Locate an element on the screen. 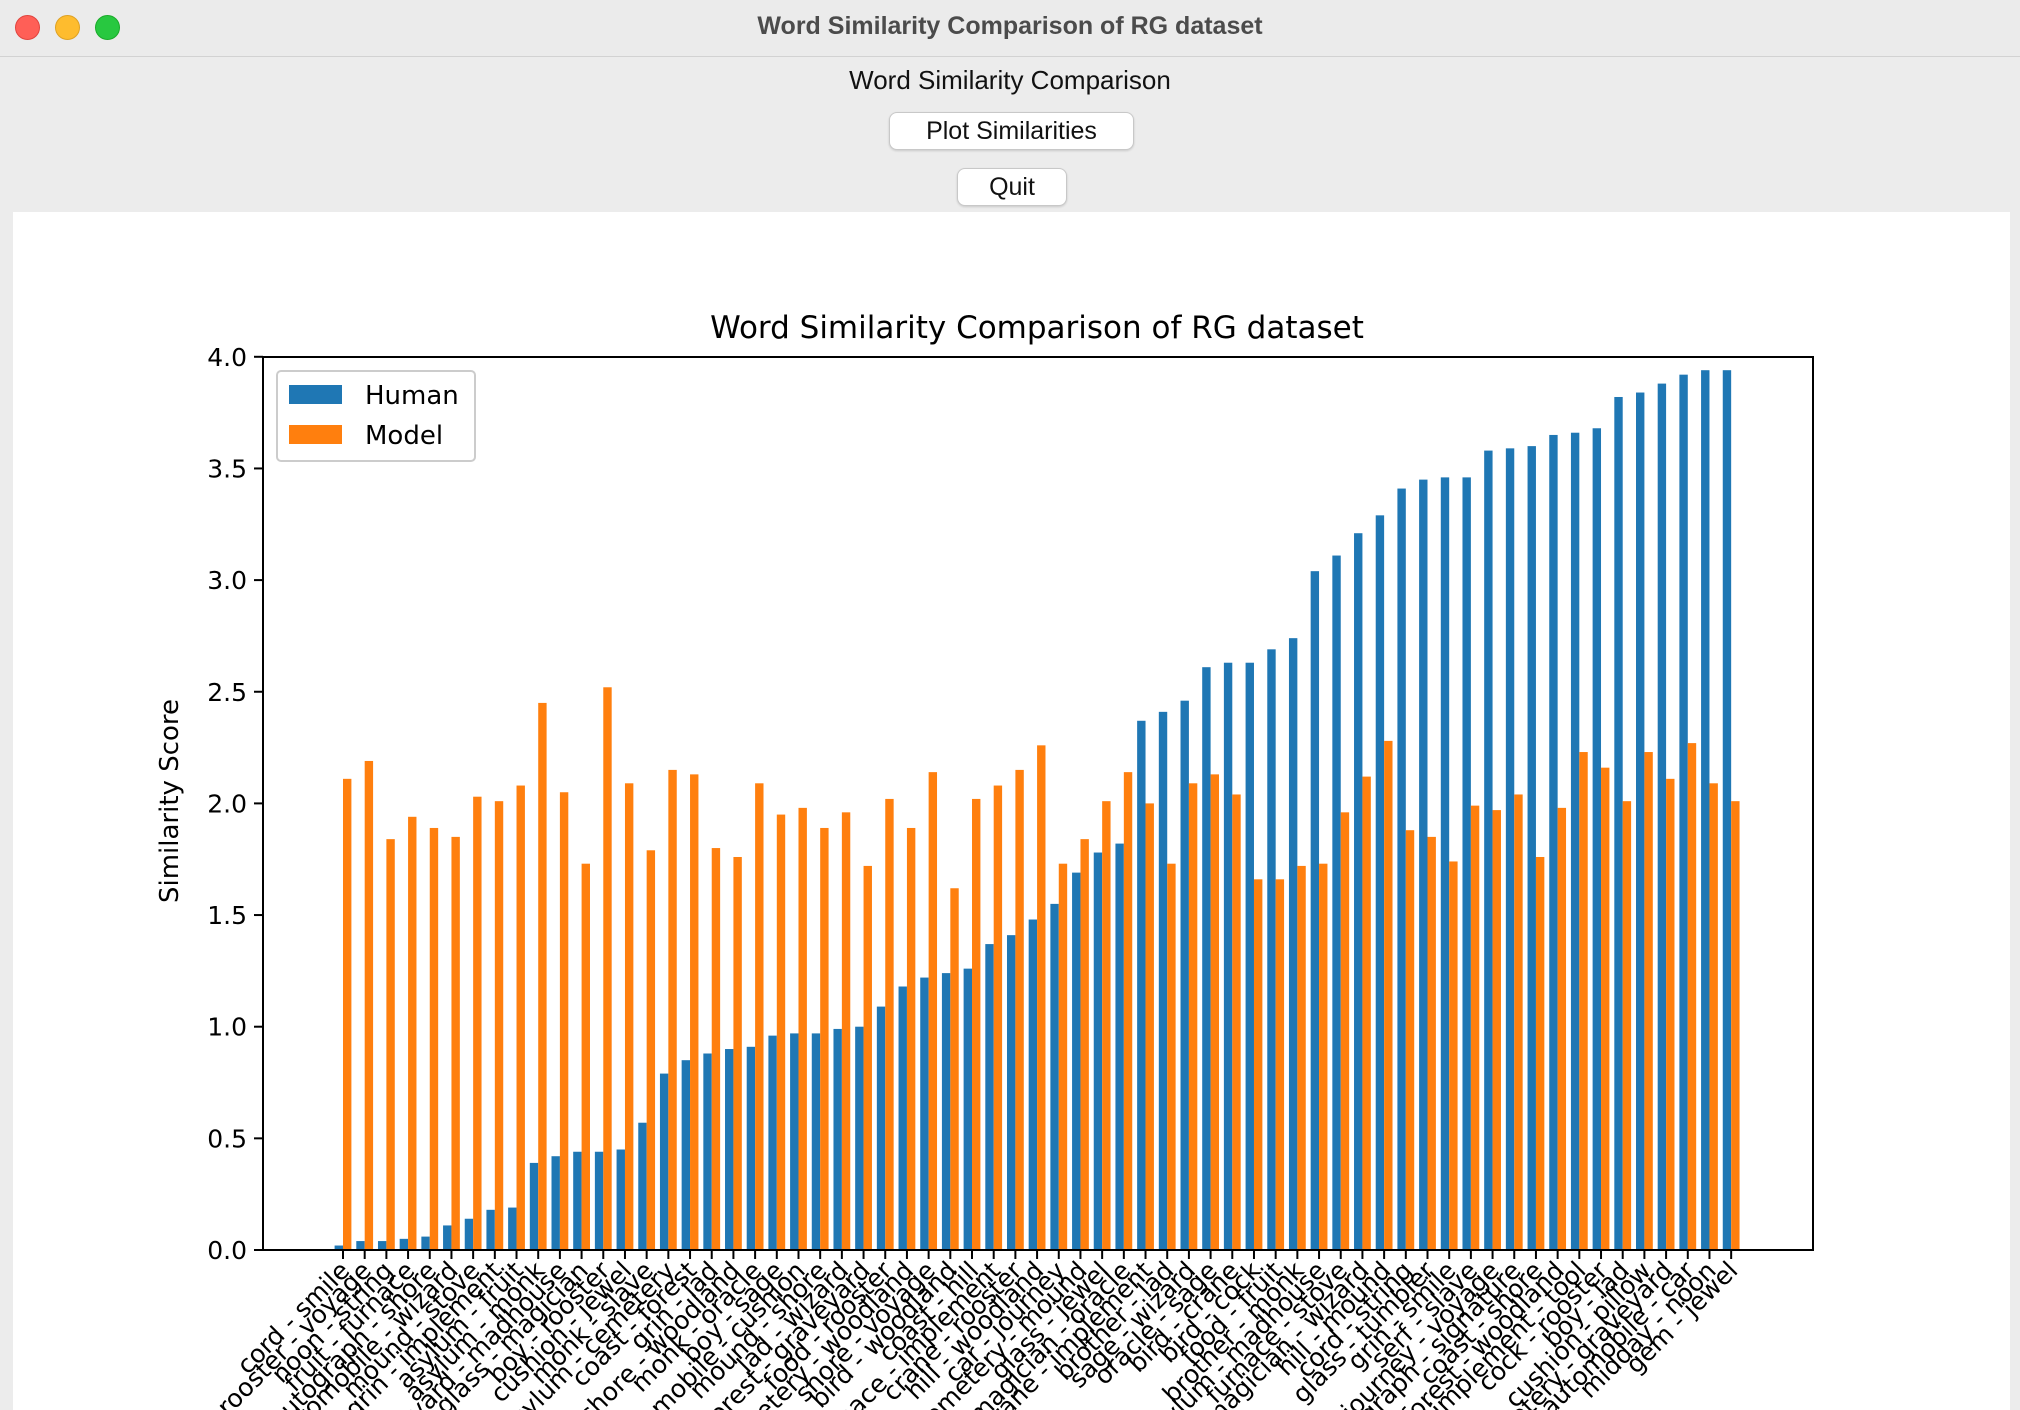 This screenshot has width=2020, height=1410. y-tick-label: 2.5 is located at coordinates (227, 692).